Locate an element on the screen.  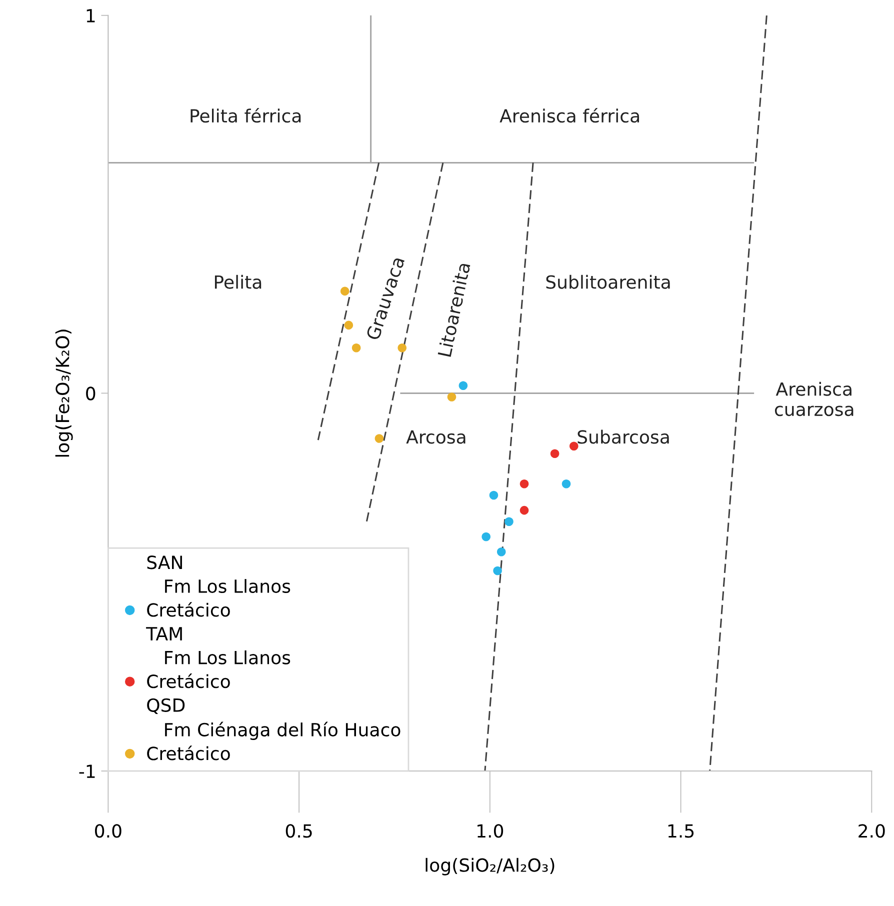
x-tick-label: 0.5 is located at coordinates (299, 831).